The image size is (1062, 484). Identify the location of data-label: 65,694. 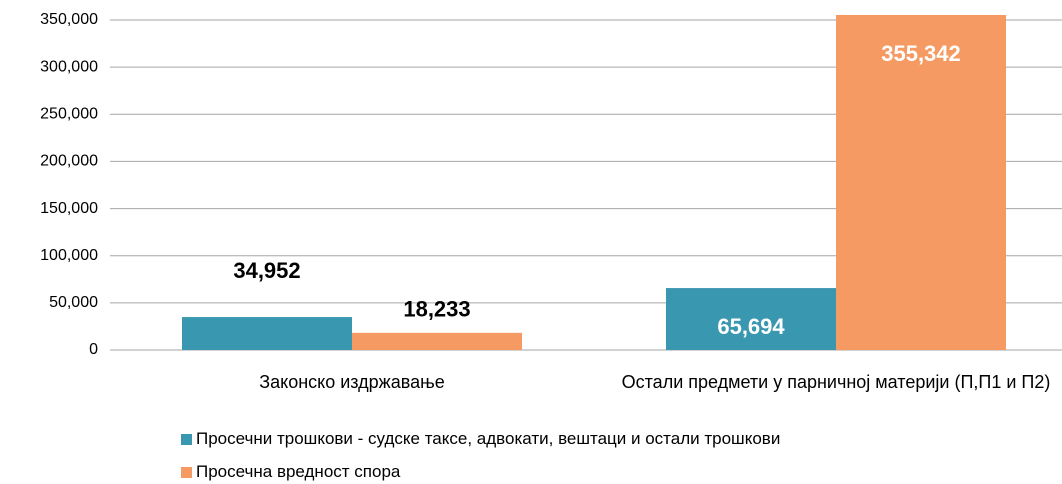
(751, 326).